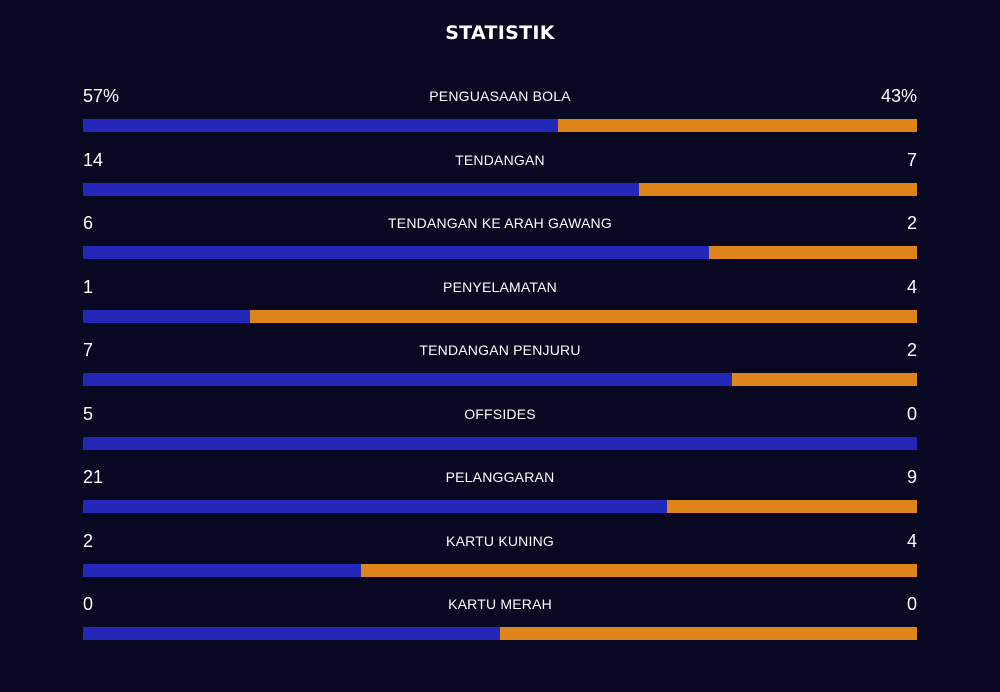  Describe the element at coordinates (911, 159) in the screenshot. I see `away-value: 7` at that location.